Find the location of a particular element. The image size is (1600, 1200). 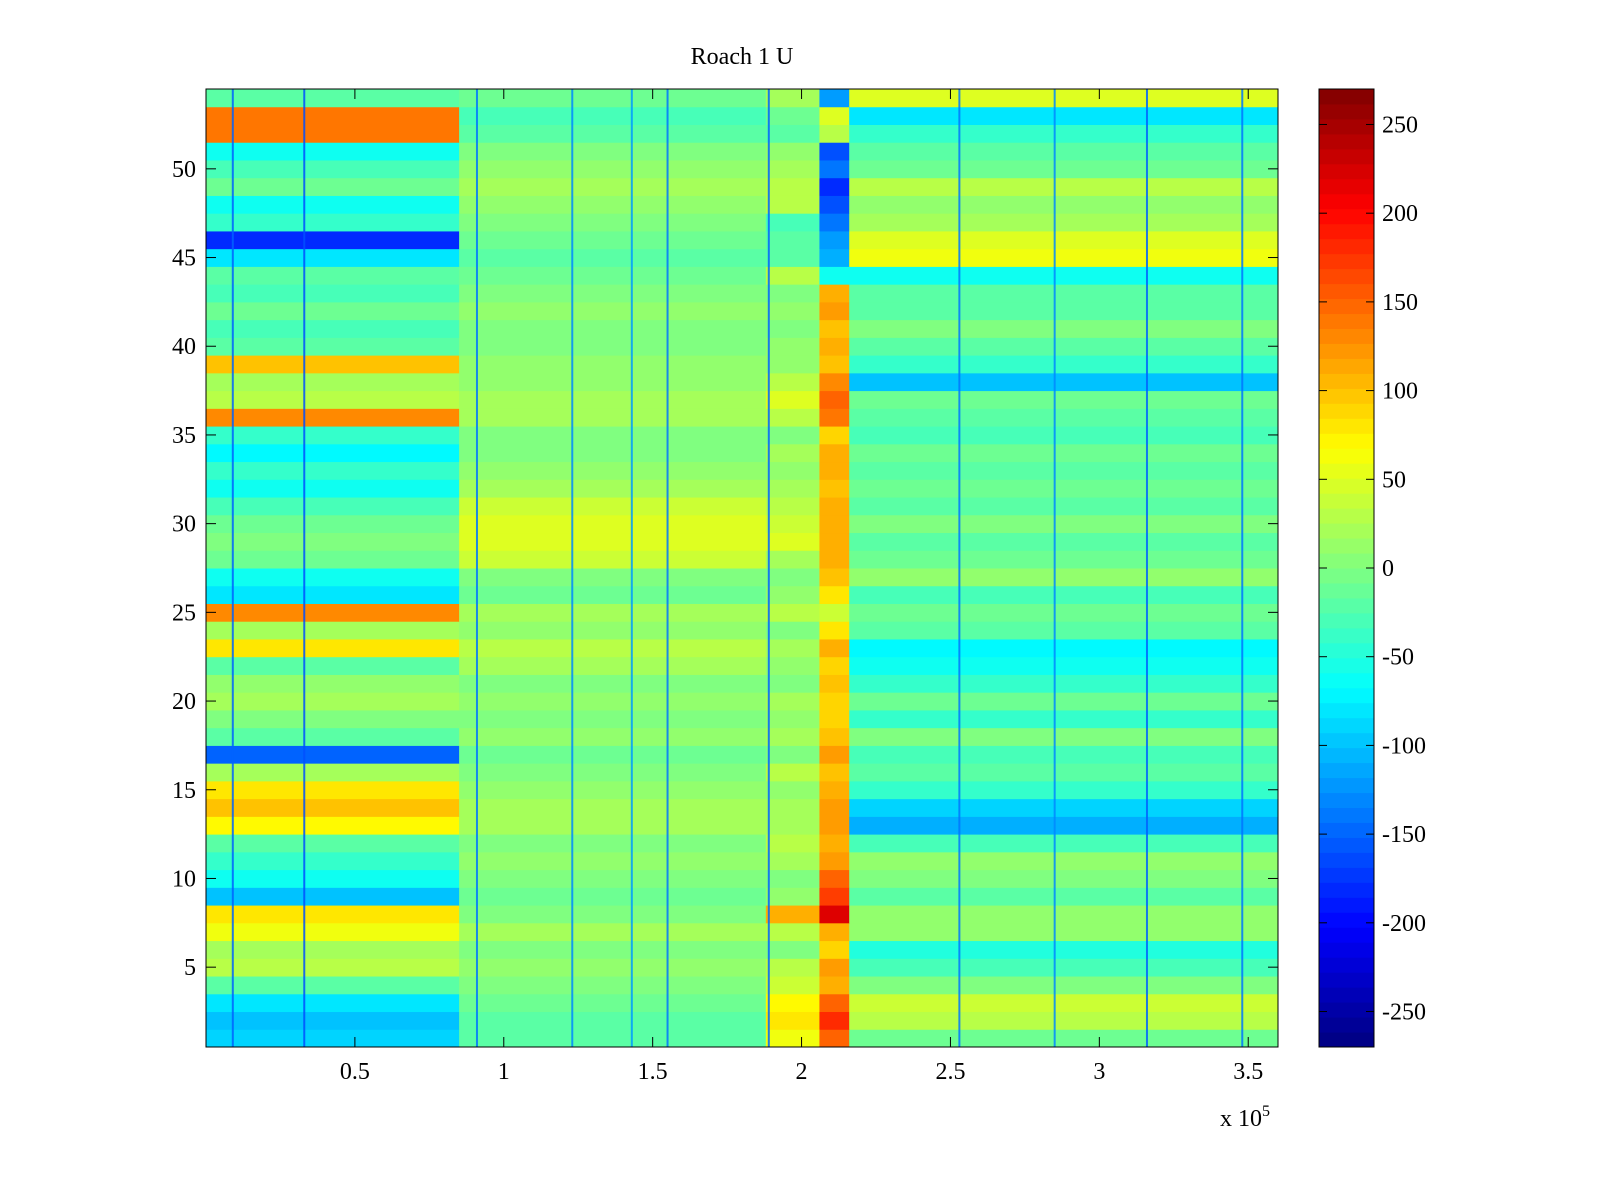

x-tick-label: 1.5 is located at coordinates (653, 1072).